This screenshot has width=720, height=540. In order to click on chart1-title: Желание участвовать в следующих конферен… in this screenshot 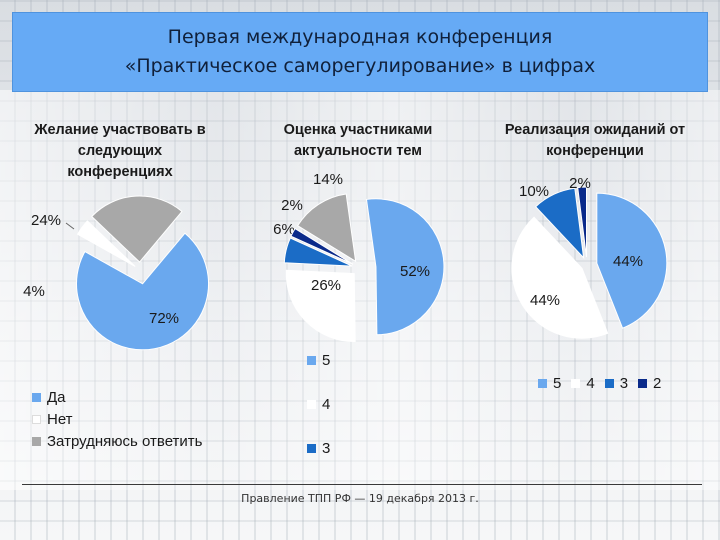, I will do `click(120, 151)`.